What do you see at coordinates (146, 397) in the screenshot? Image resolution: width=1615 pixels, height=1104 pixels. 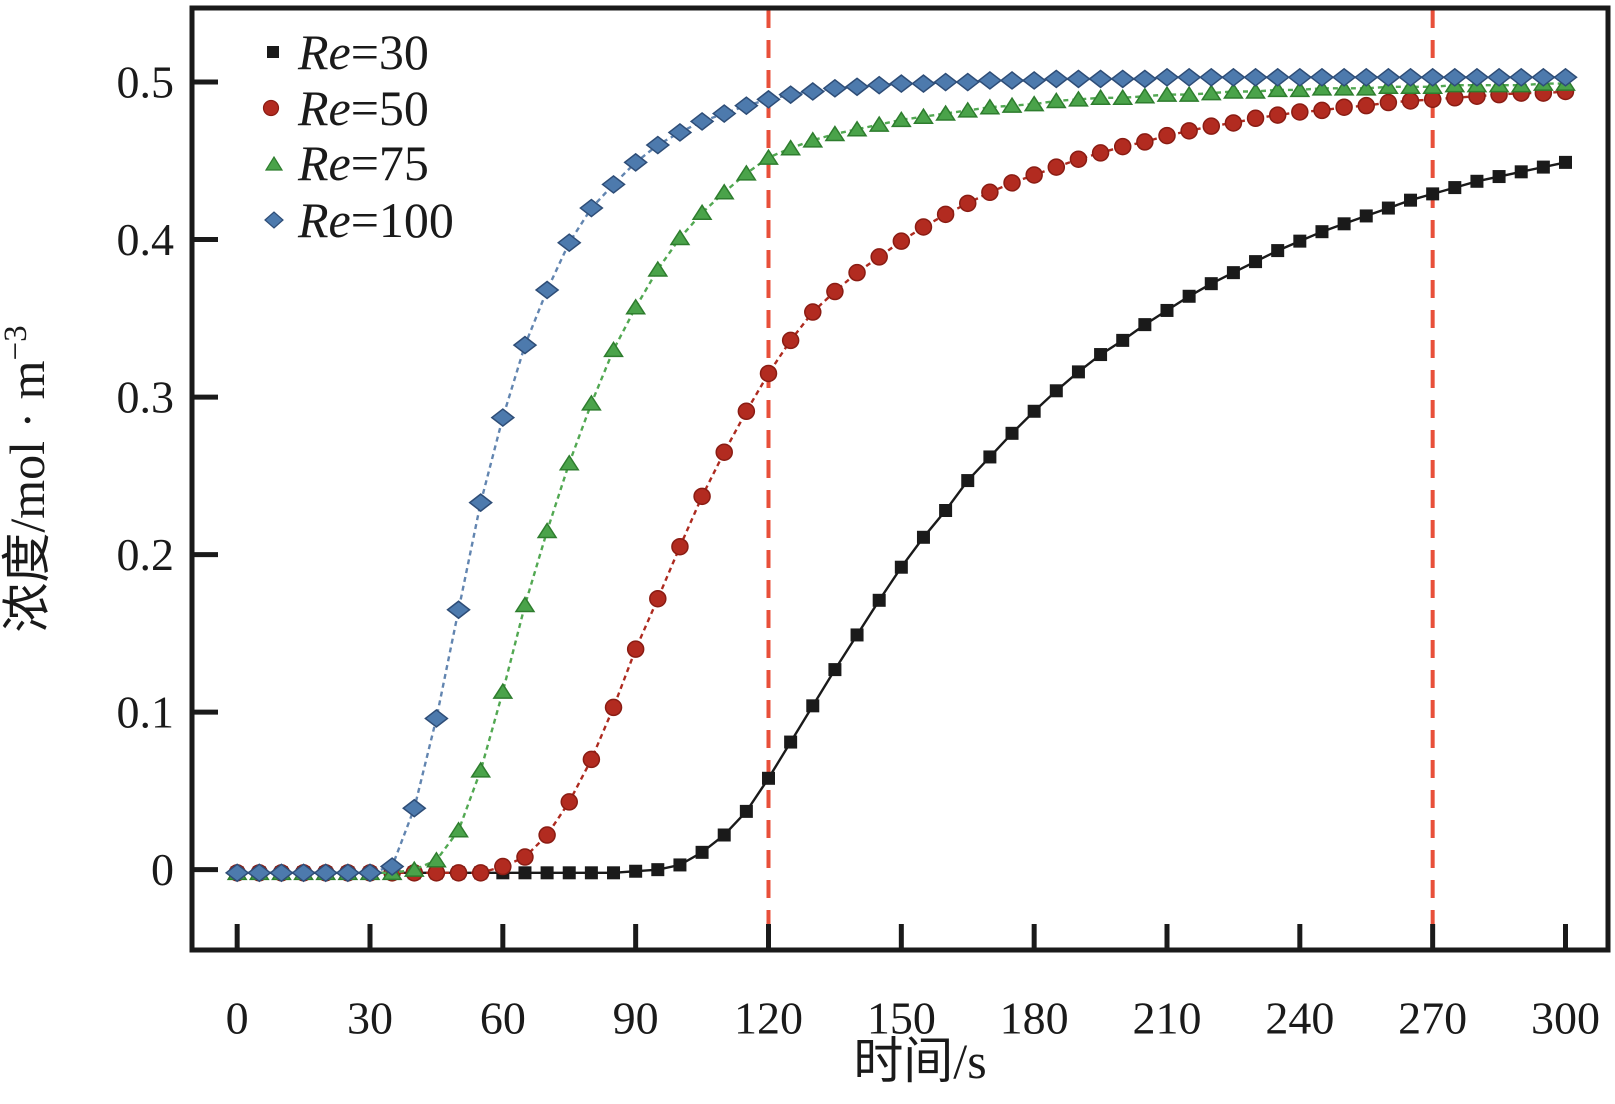 I see `y-tick-label: 0.3` at bounding box center [146, 397].